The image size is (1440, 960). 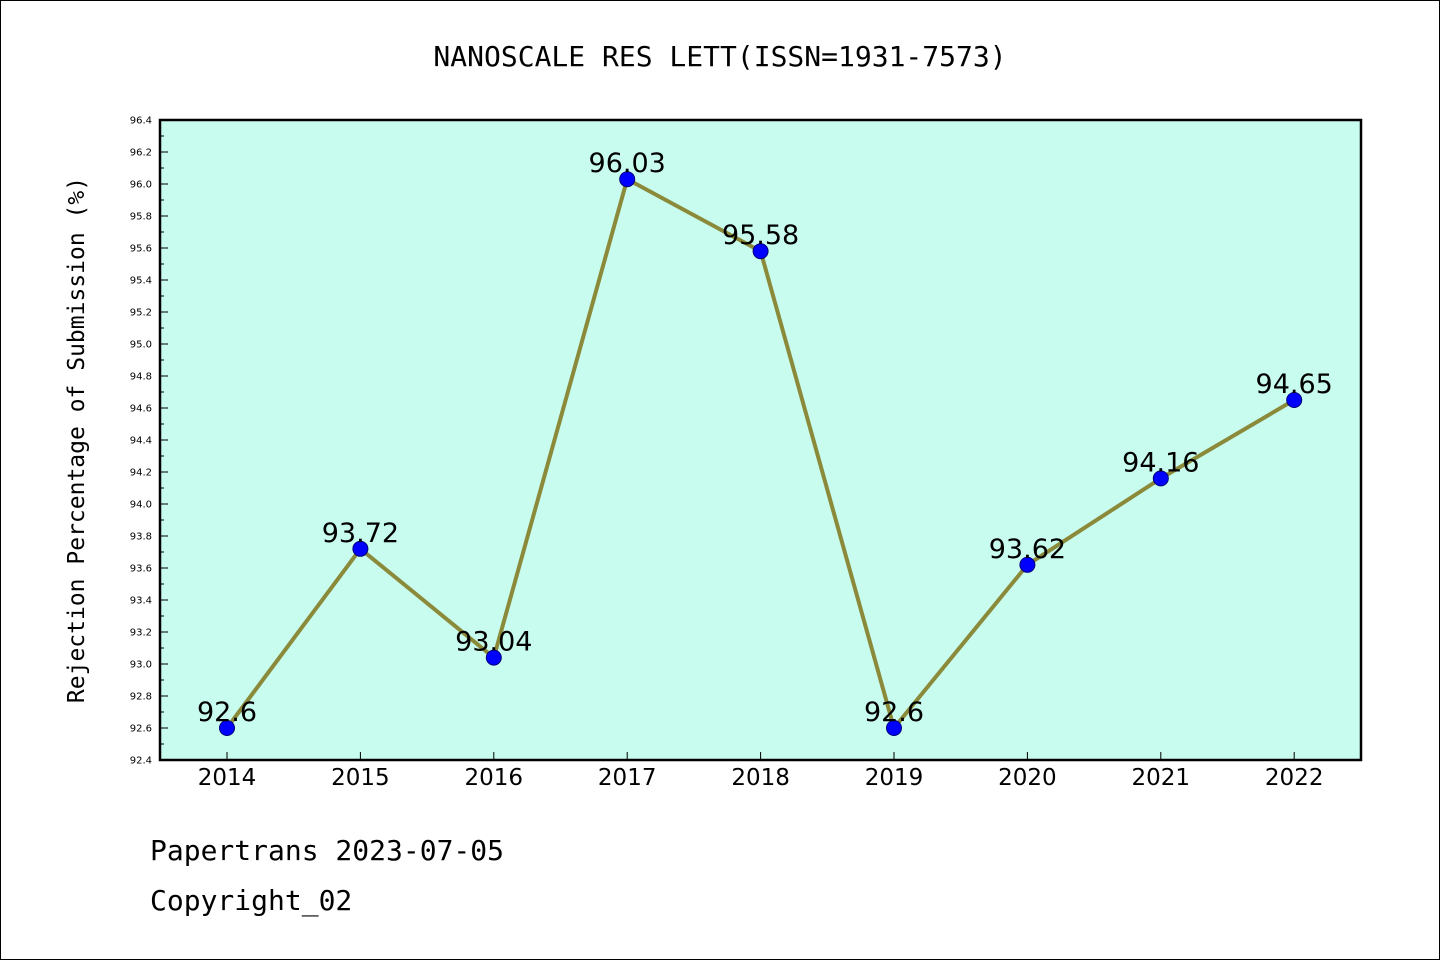 I want to click on y-tick-label: 94.0, so click(x=141, y=505).